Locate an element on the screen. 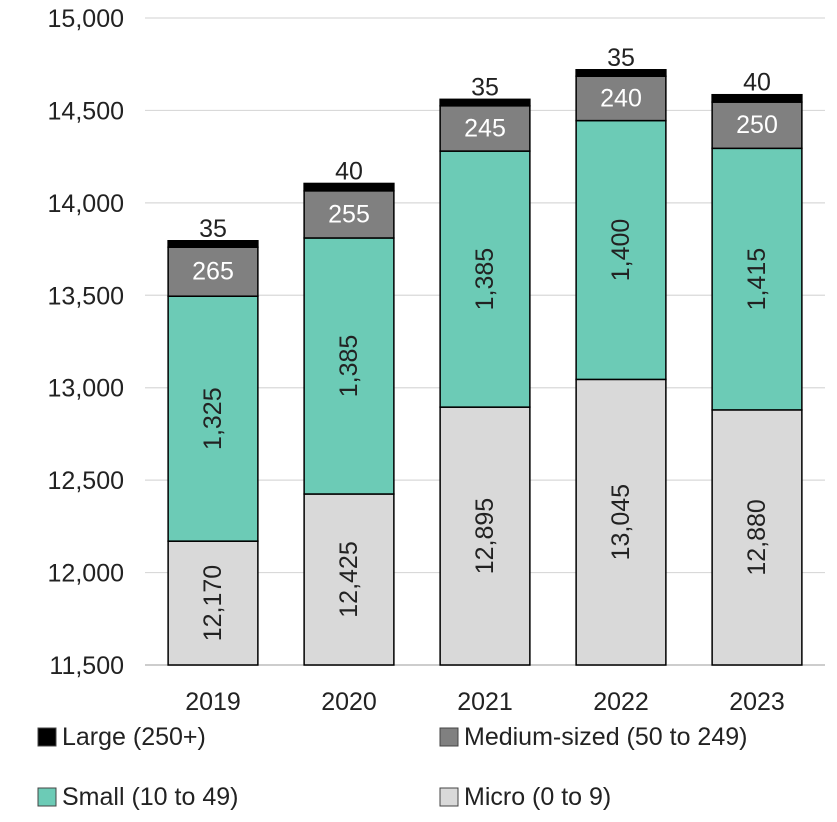 This screenshot has height=822, width=837. data-label: 12,170 is located at coordinates (213, 603).